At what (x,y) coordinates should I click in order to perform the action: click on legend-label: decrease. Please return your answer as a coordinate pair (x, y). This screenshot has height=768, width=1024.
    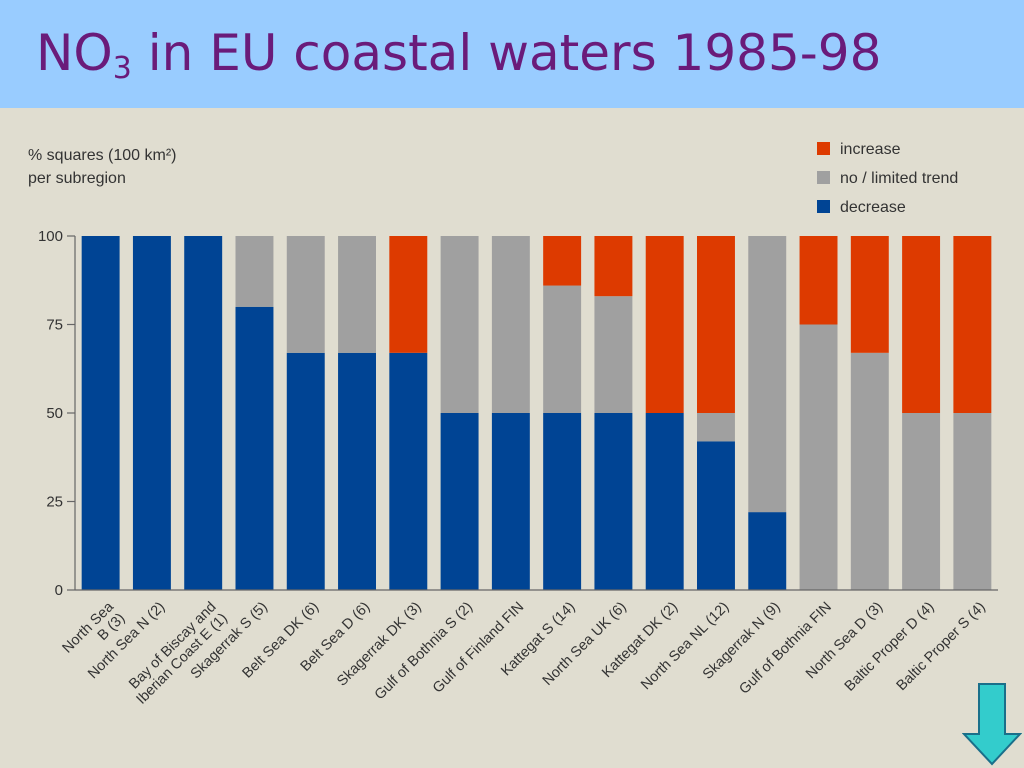
    Looking at the image, I should click on (873, 207).